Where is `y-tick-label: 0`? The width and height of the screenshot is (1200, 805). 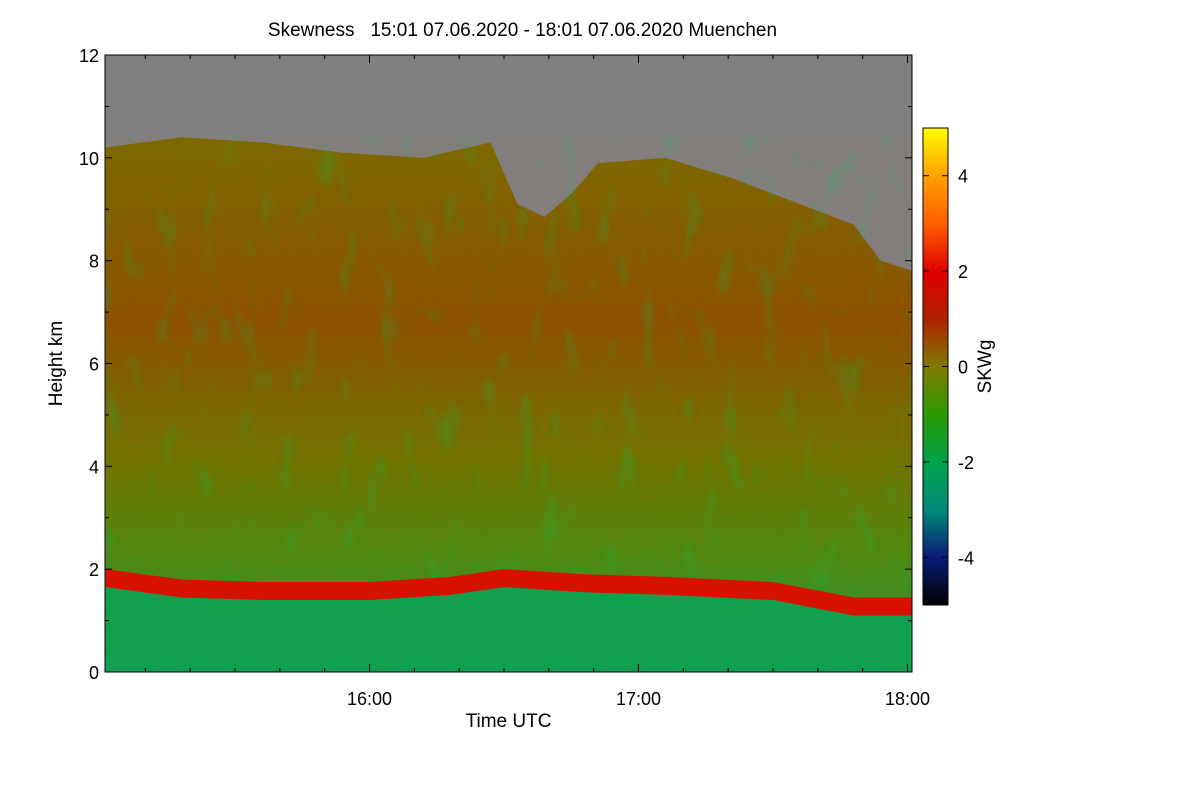
y-tick-label: 0 is located at coordinates (94, 673).